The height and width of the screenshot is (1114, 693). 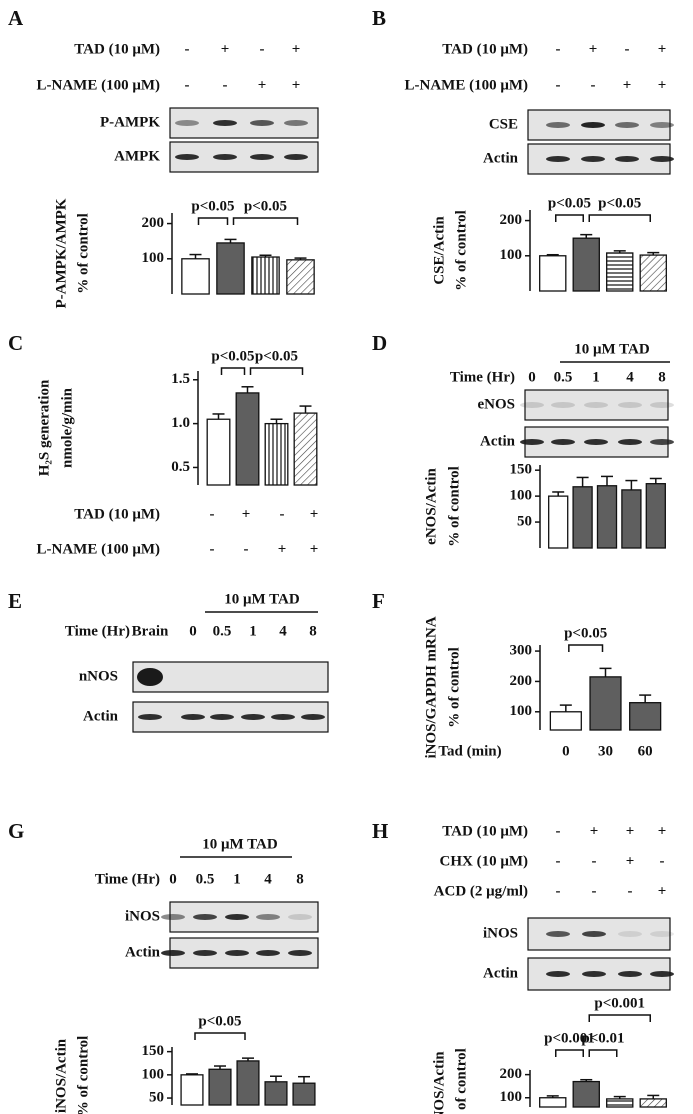 I want to click on blot-label: CSE, so click(x=503, y=124).